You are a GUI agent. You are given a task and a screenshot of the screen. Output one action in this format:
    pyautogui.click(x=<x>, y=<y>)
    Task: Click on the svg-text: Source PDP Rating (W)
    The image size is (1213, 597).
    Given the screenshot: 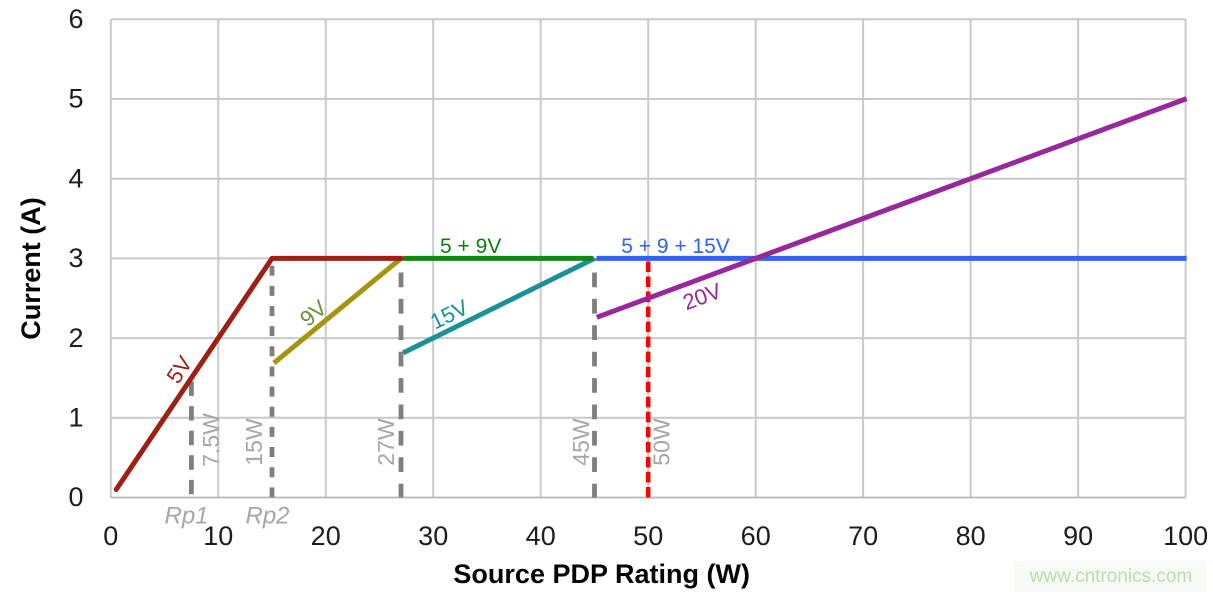 What is the action you would take?
    pyautogui.click(x=601, y=574)
    